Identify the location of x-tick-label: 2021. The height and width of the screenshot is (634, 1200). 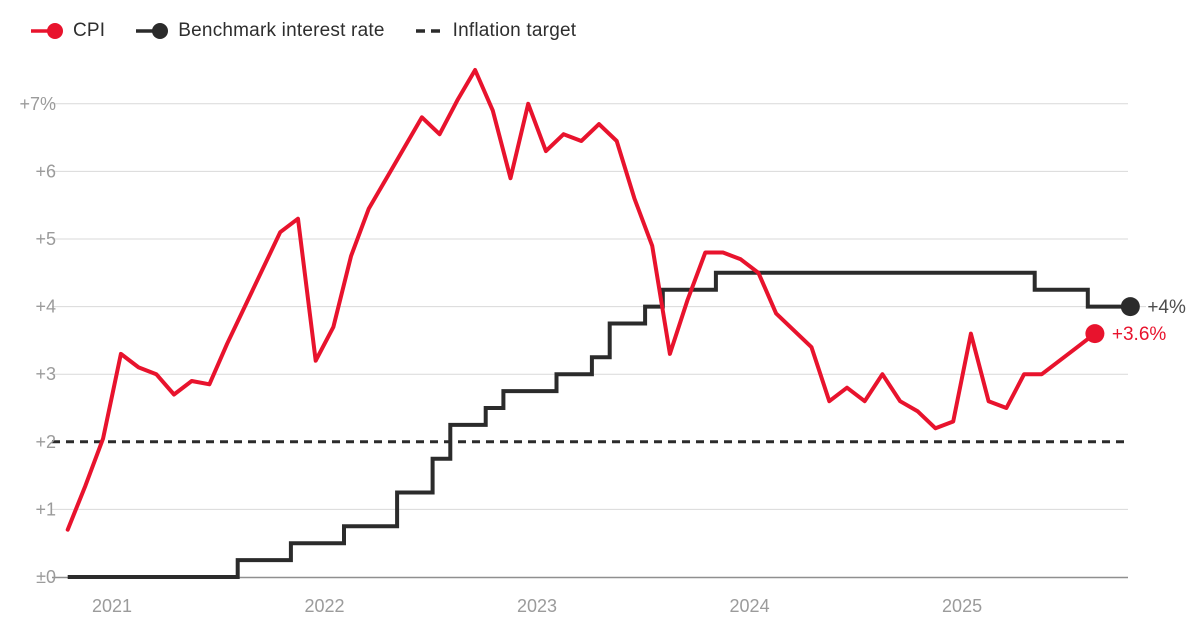
(112, 606).